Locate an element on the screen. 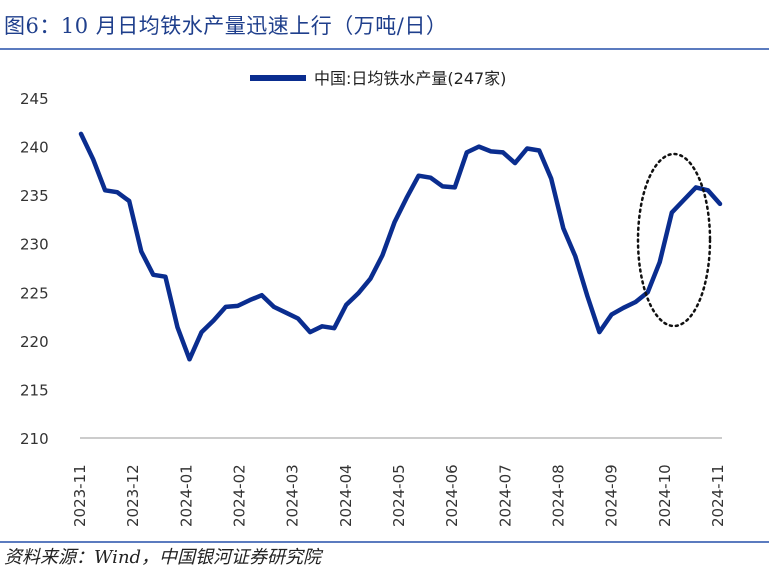  source-note: 资料来源：Wind，中国银河证券研究院 is located at coordinates (163, 557).